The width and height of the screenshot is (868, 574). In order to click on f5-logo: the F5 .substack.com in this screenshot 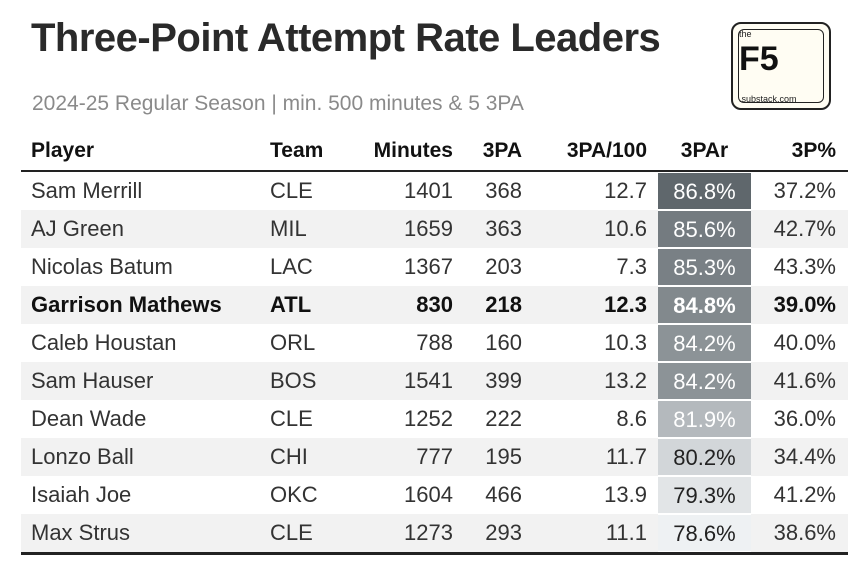, I will do `click(781, 66)`.